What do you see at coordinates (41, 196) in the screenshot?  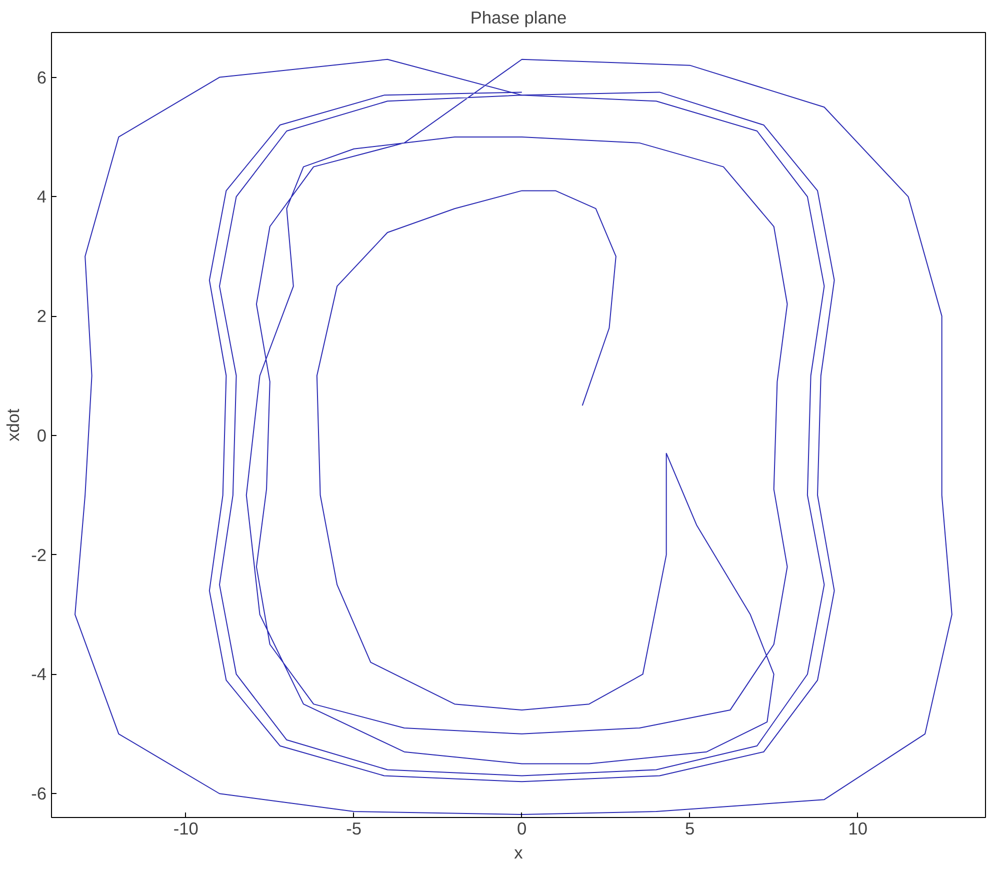 I see `y-tick-label: 4` at bounding box center [41, 196].